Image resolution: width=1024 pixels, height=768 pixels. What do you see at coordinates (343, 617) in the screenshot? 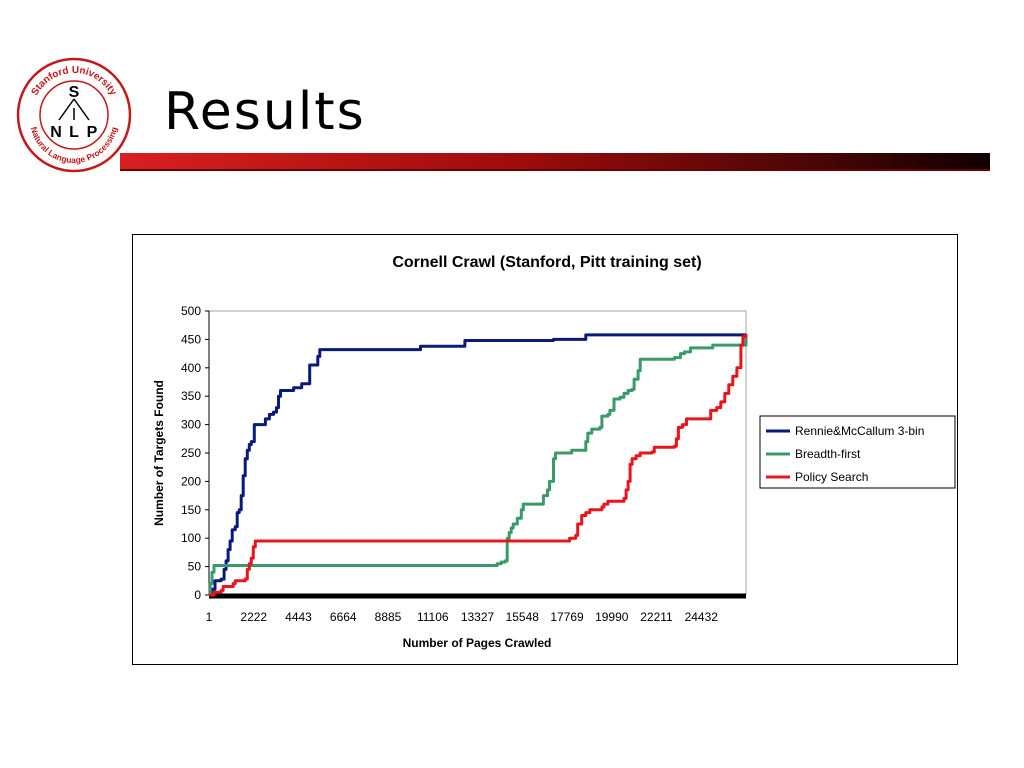
I see `x-tick-label: 6664` at bounding box center [343, 617].